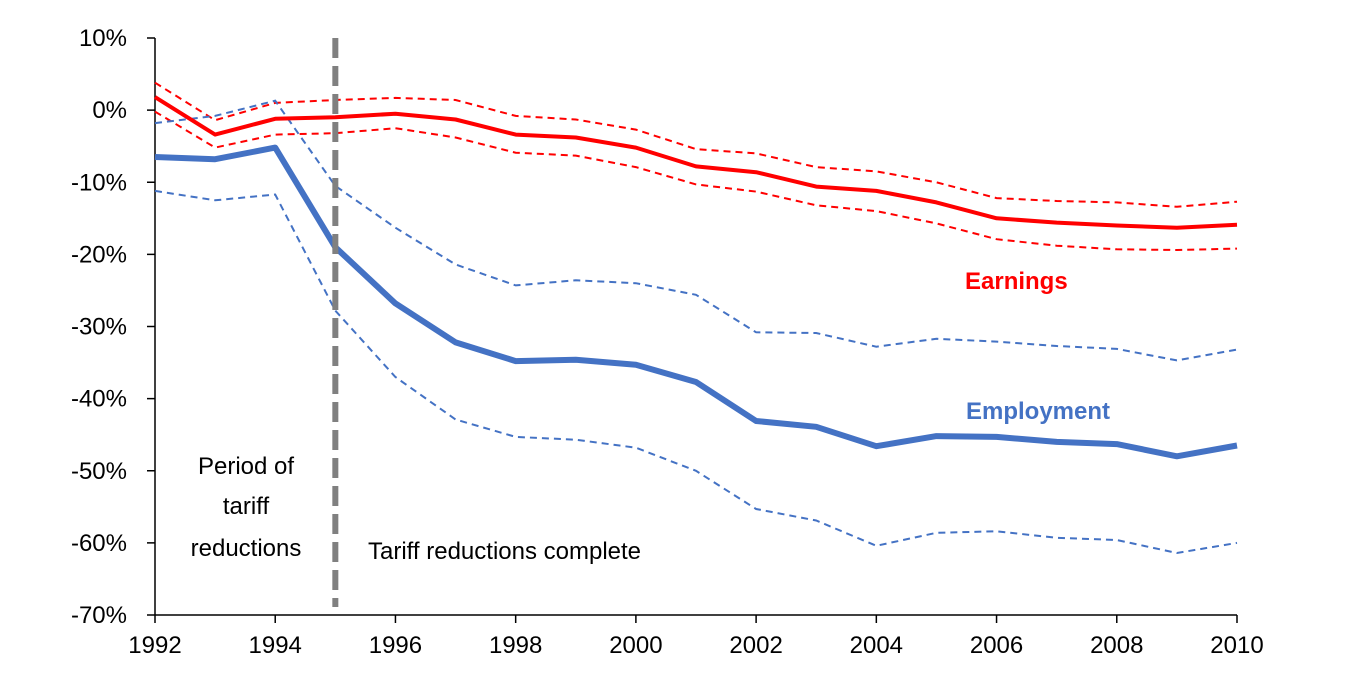 The width and height of the screenshot is (1350, 700). What do you see at coordinates (99, 254) in the screenshot?
I see `y-tick-label: -20%` at bounding box center [99, 254].